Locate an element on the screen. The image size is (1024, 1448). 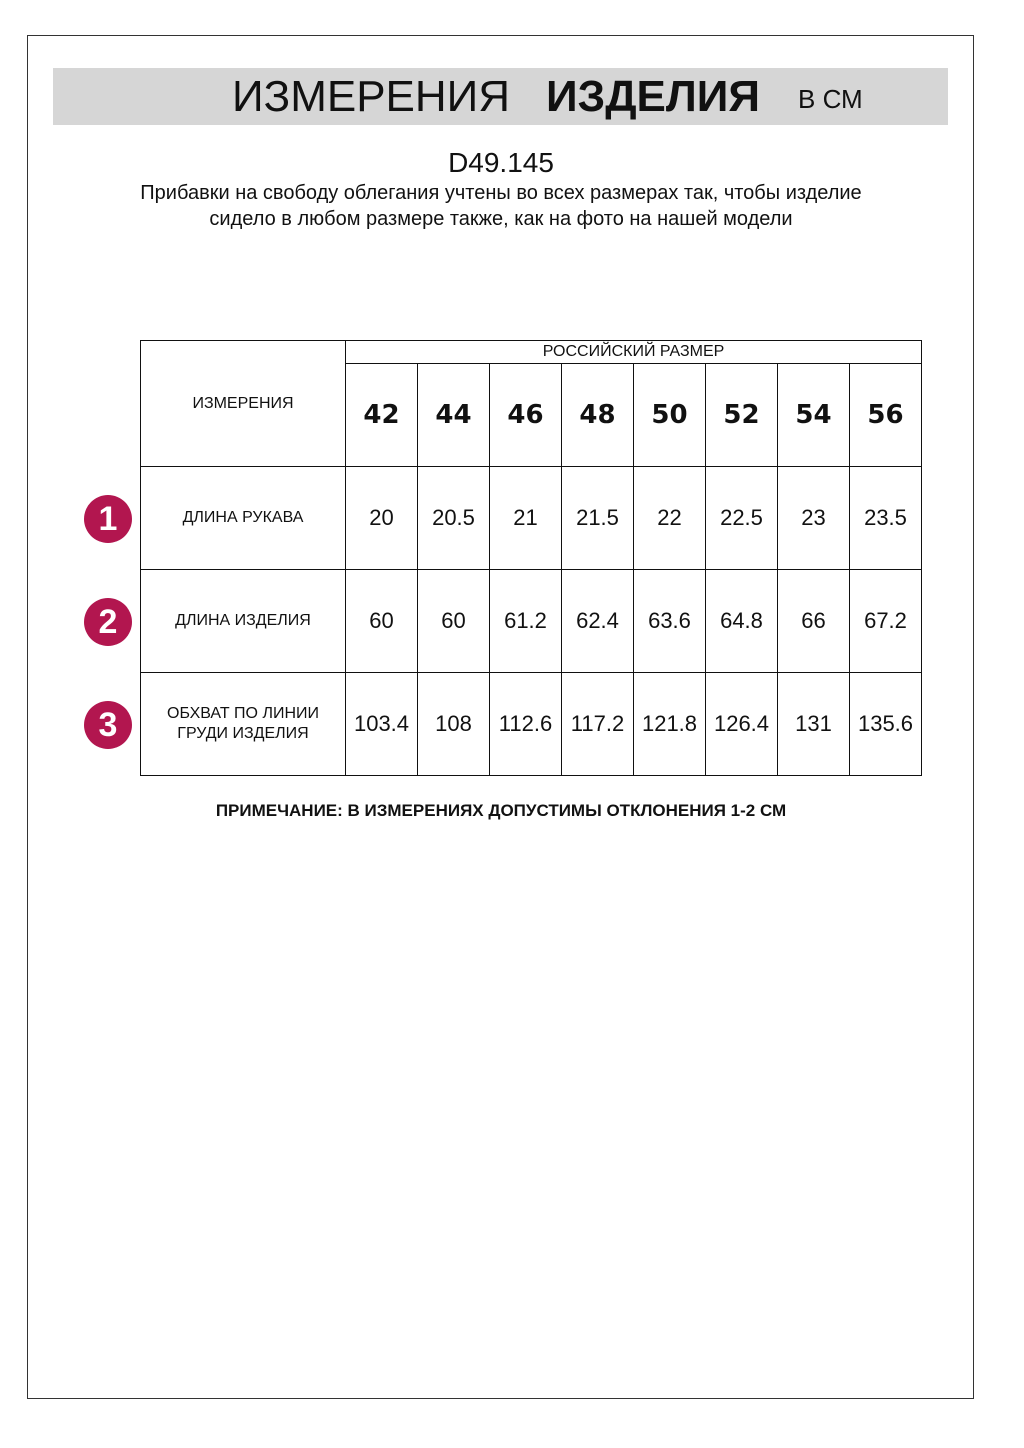
size-header: 44 is located at coordinates (453, 415).